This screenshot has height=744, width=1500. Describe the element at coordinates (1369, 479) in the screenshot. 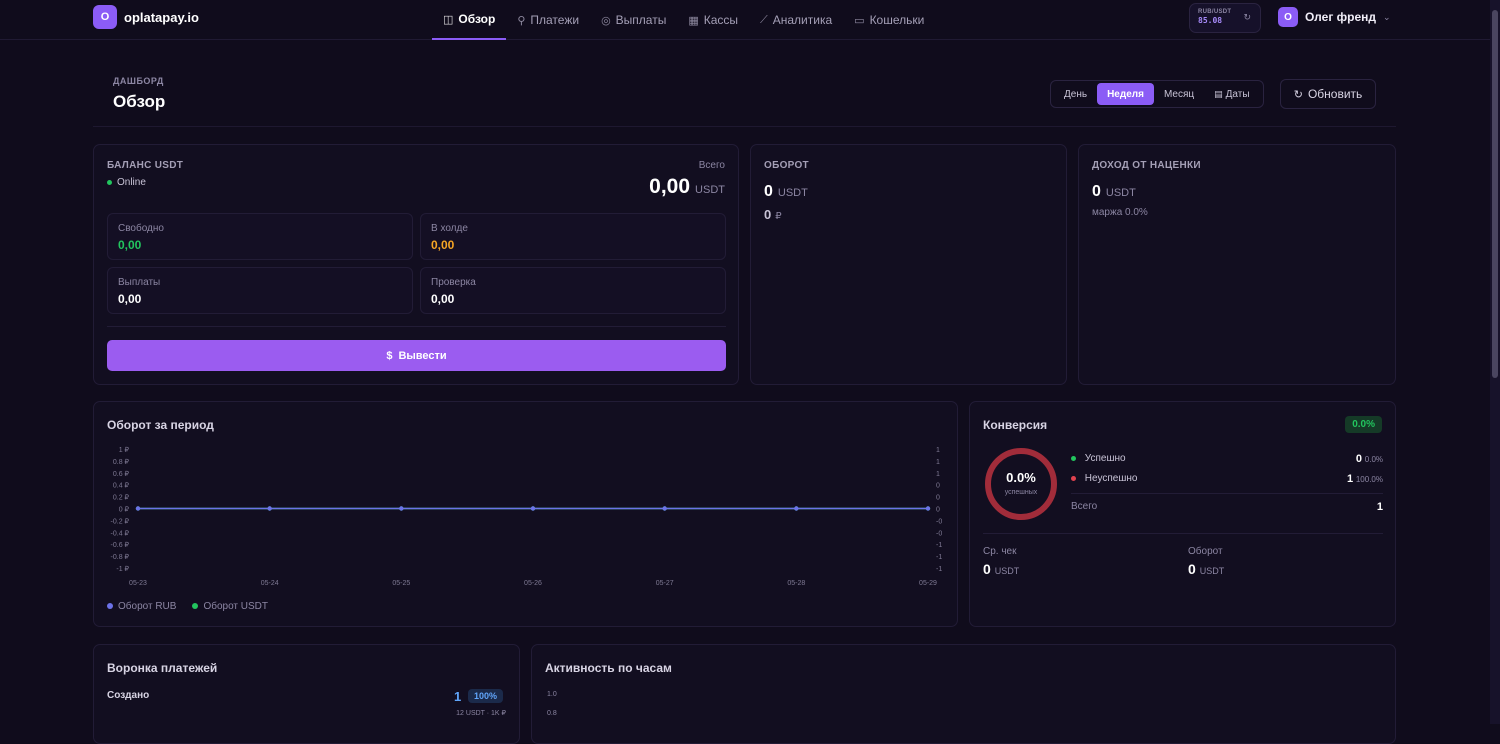

I see `fail-pct: 100.0%` at that location.